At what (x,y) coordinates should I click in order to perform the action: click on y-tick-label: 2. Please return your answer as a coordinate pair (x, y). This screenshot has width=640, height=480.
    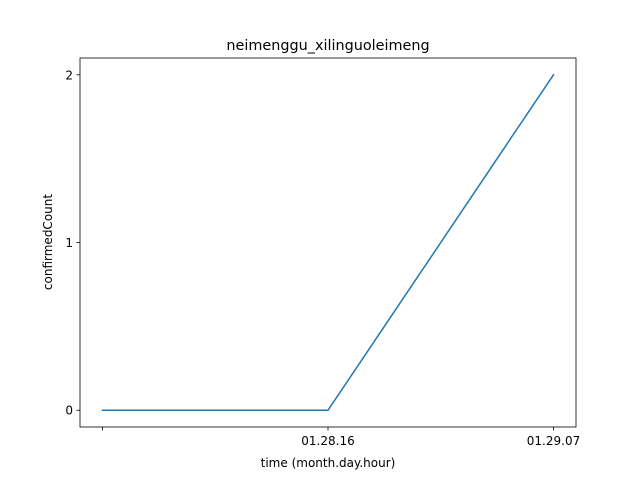
    Looking at the image, I should click on (69, 75).